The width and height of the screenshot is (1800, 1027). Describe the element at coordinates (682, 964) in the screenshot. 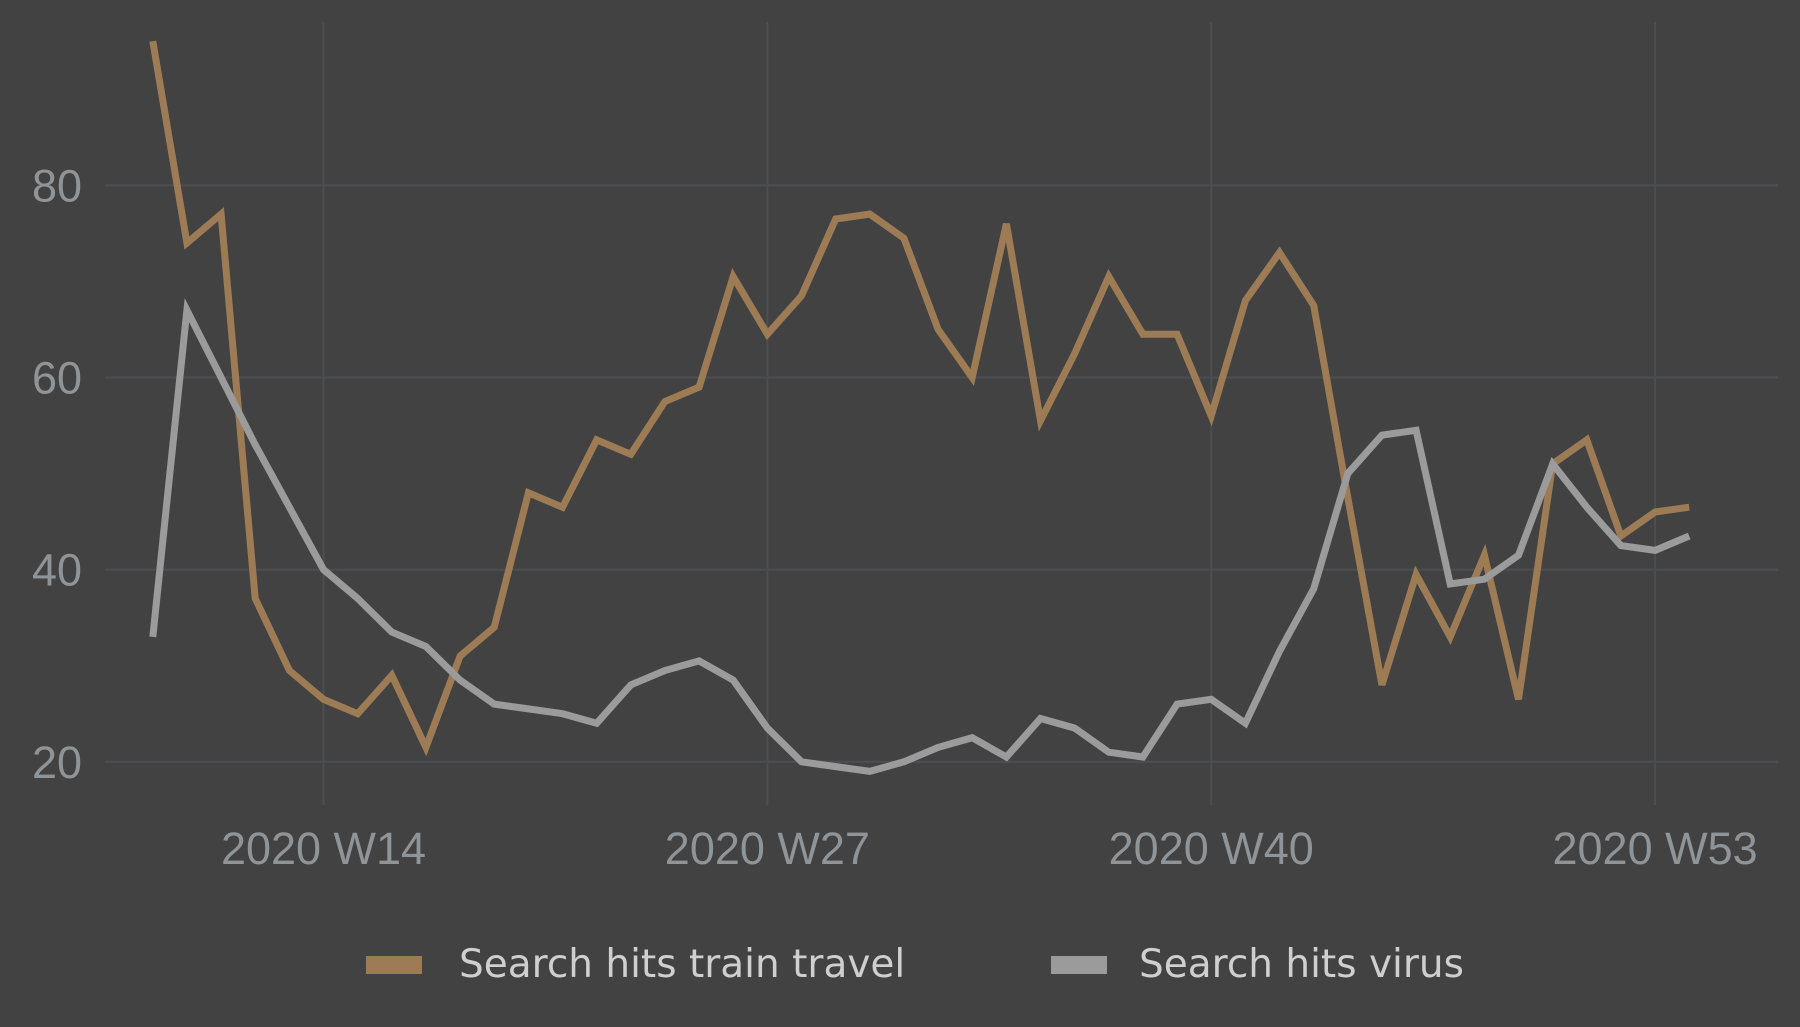

I see `legend-label-train-travel: Search hits train travel` at that location.